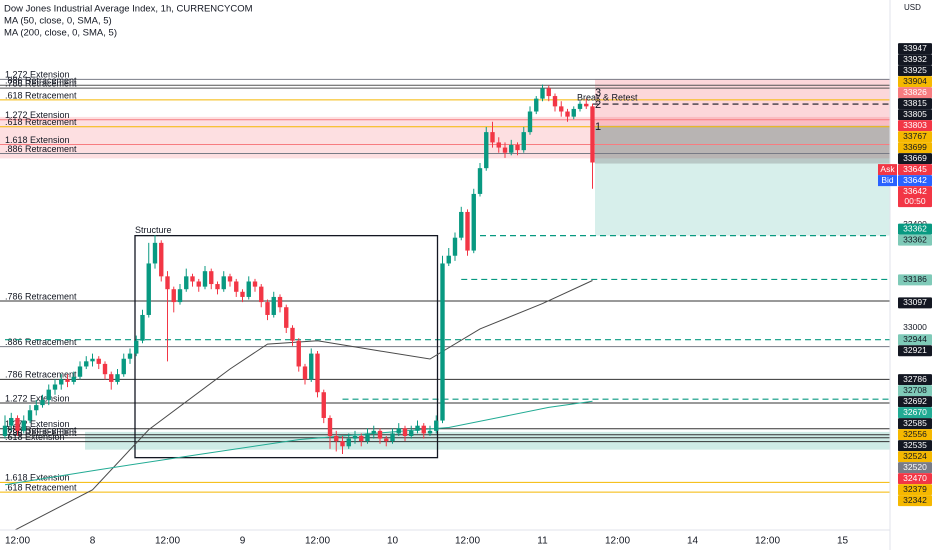 This screenshot has width=932, height=550. Describe the element at coordinates (153, 230) in the screenshot. I see `structure-label: Structure` at that location.